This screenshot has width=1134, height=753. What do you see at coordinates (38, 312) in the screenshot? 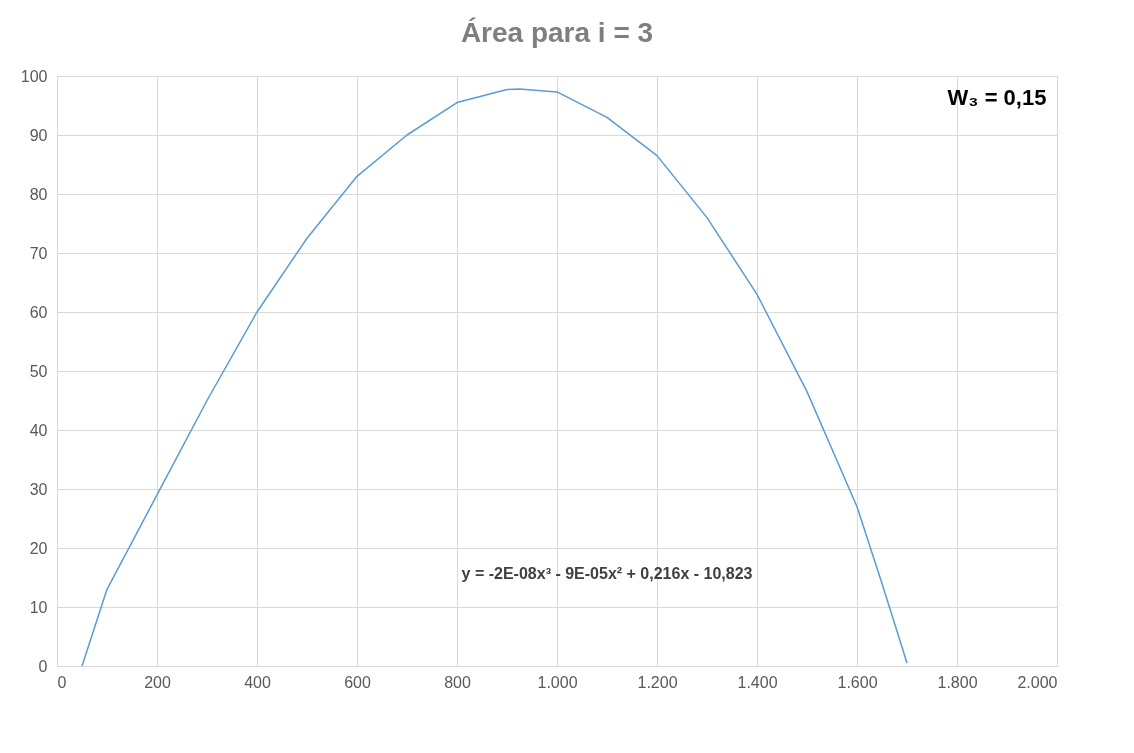
I see `y-tick-label: 60` at bounding box center [38, 312].